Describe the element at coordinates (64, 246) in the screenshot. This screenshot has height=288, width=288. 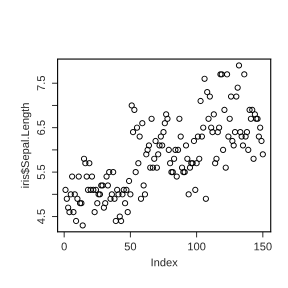
I see `x-tick-label: 0` at that location.